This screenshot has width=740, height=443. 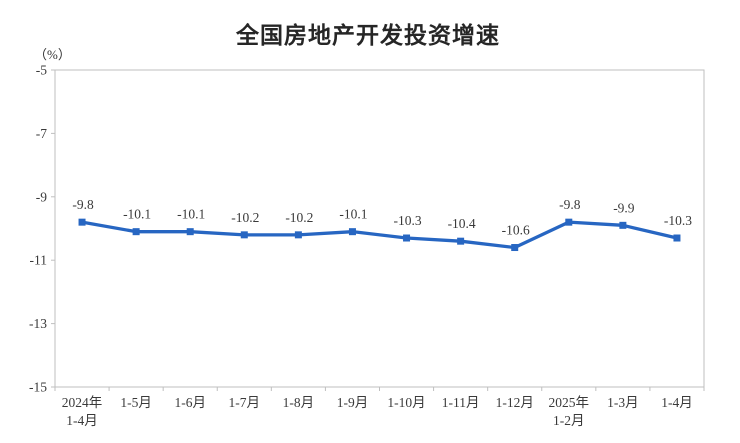 What do you see at coordinates (41, 70) in the screenshot?
I see `y-axis-label: -5` at bounding box center [41, 70].